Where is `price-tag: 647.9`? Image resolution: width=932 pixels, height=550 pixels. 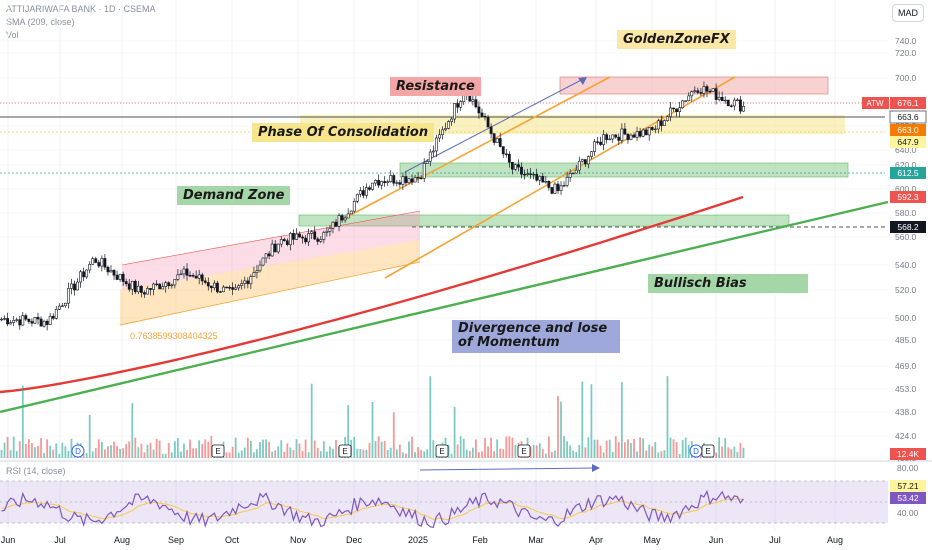 price-tag: 647.9 is located at coordinates (908, 142).